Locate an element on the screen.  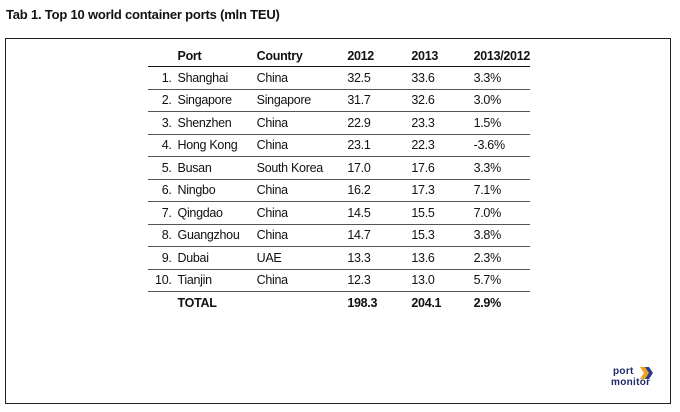
total-change: 2.9% is located at coordinates (487, 302).